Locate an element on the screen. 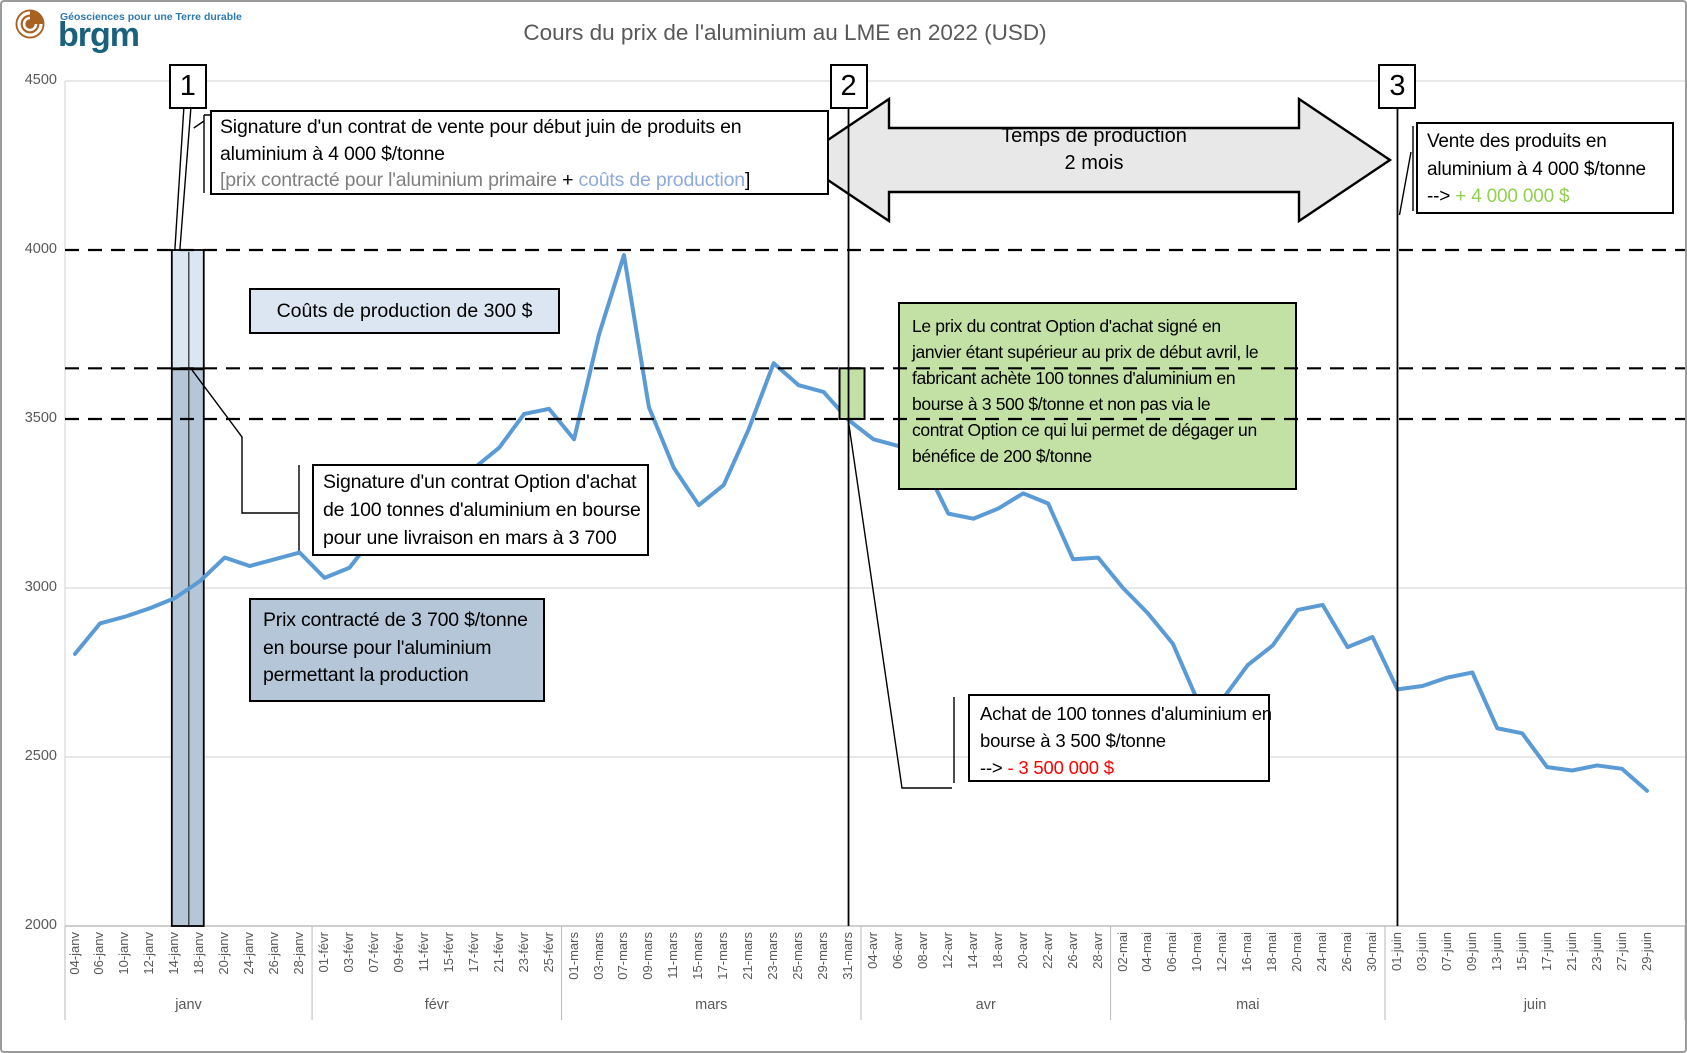  x-tick-label: 14-avr is located at coordinates (972, 950).